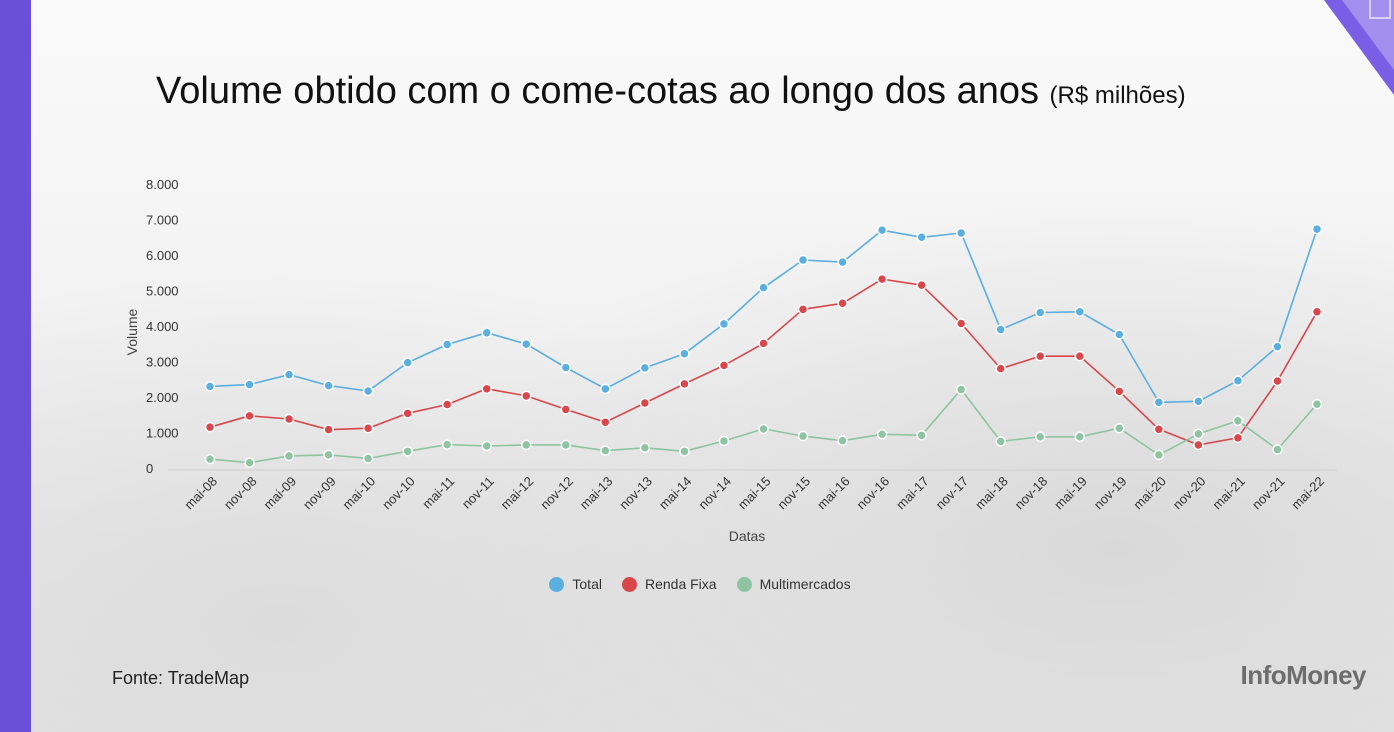 The image size is (1394, 732). What do you see at coordinates (359, 493) in the screenshot?
I see `x-tick-label: mai-10` at bounding box center [359, 493].